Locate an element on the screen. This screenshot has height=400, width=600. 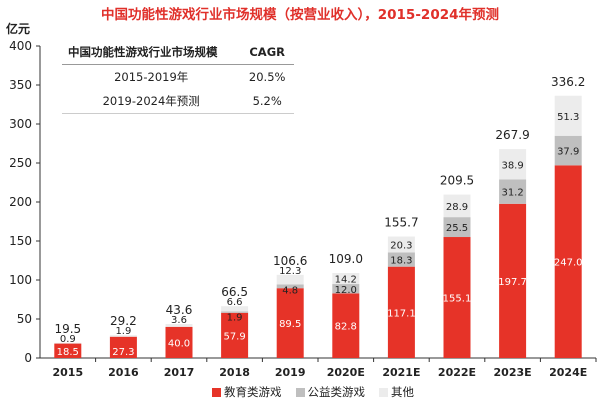
data-label: 12.3 is located at coordinates (290, 271).